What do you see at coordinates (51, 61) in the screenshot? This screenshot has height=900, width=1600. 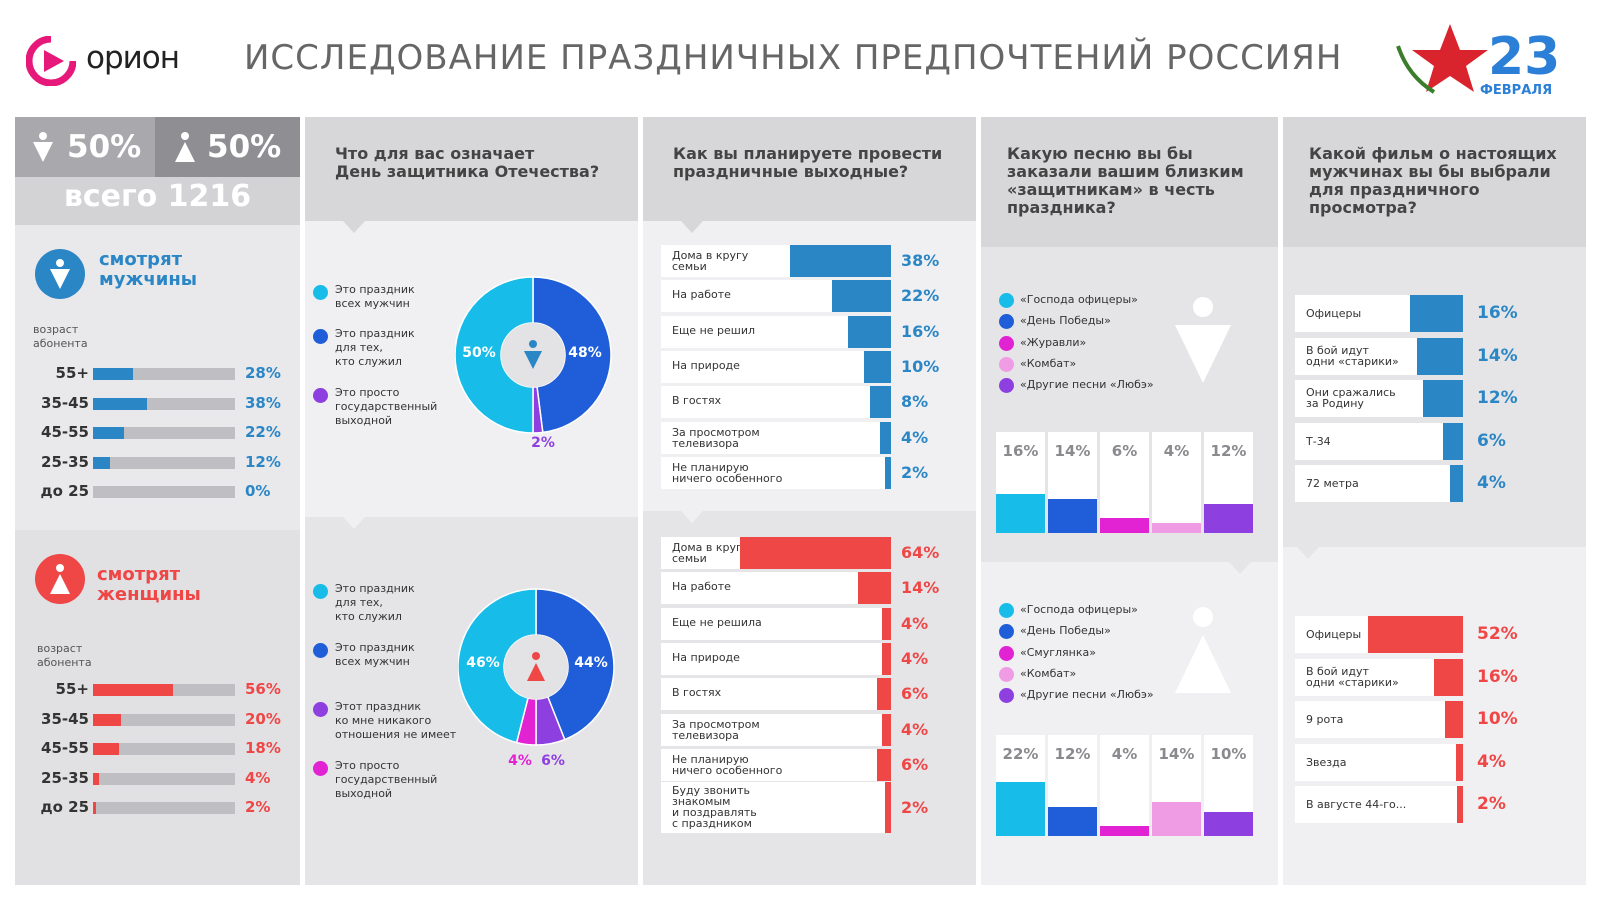 I see `orion-logo-icon` at bounding box center [51, 61].